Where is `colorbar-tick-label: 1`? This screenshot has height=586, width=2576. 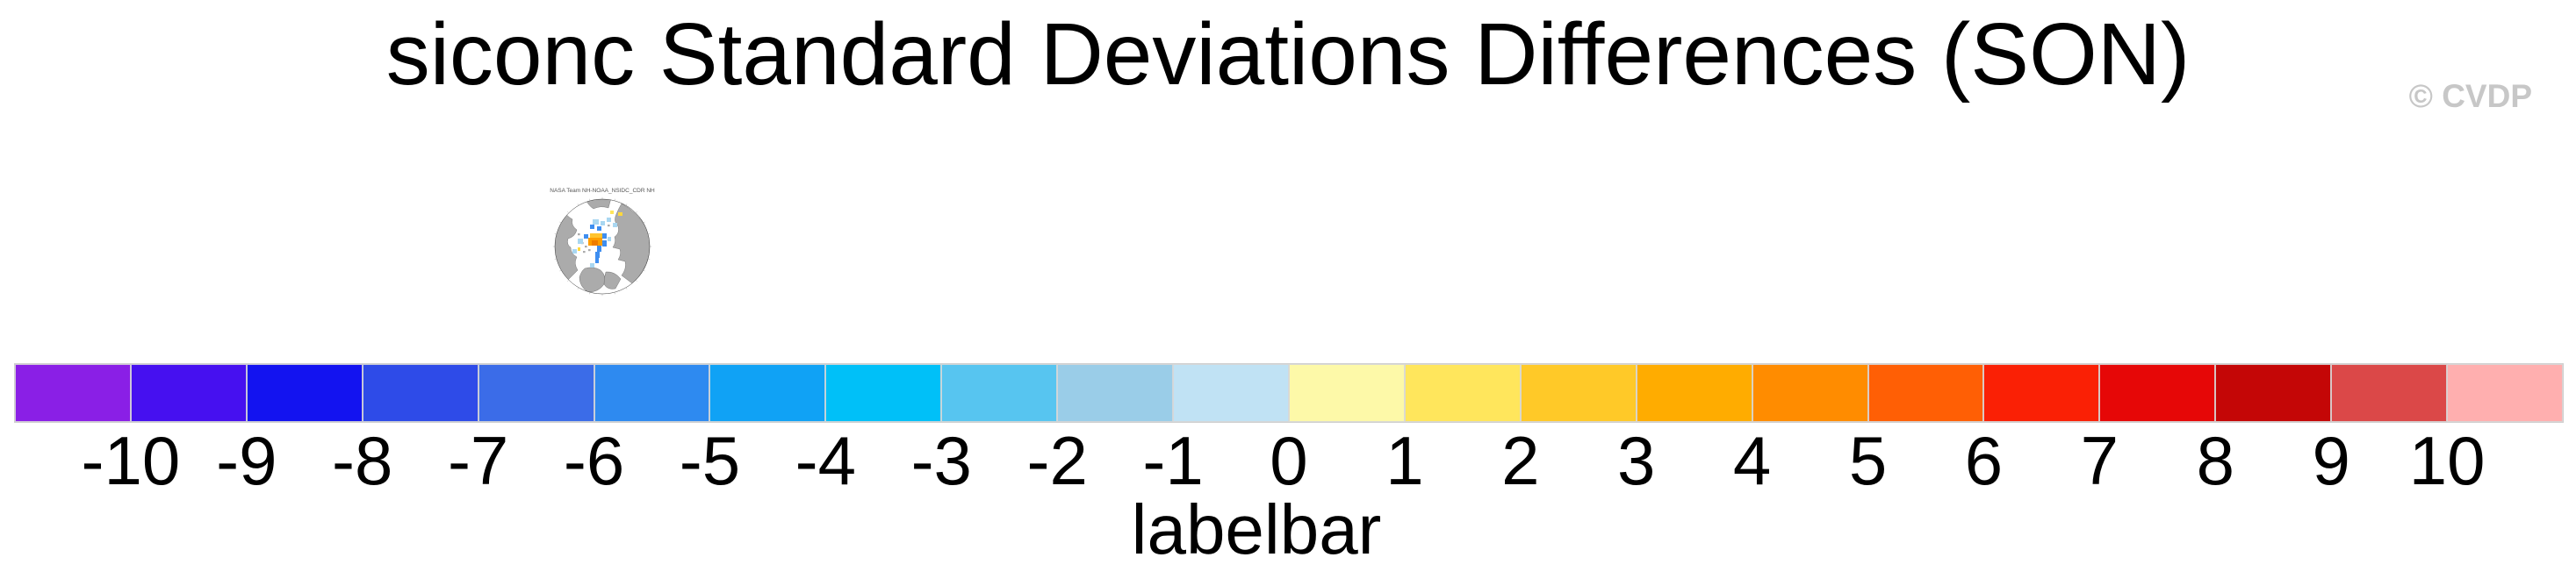
colorbar-tick-label: 1 is located at coordinates (1404, 461).